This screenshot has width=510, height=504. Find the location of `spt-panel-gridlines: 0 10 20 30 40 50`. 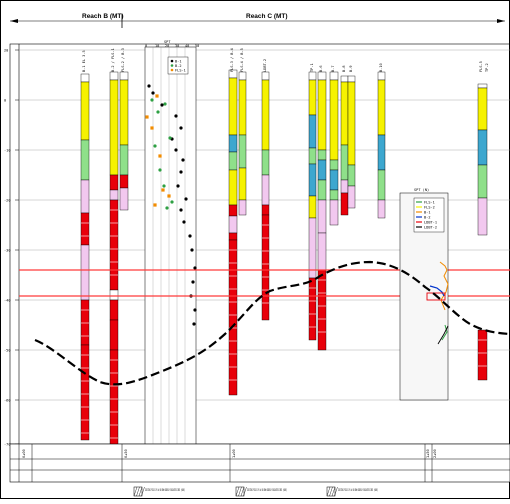

spt-panel-gridlines: 0 10 20 30 40 50 is located at coordinates (172, 244).